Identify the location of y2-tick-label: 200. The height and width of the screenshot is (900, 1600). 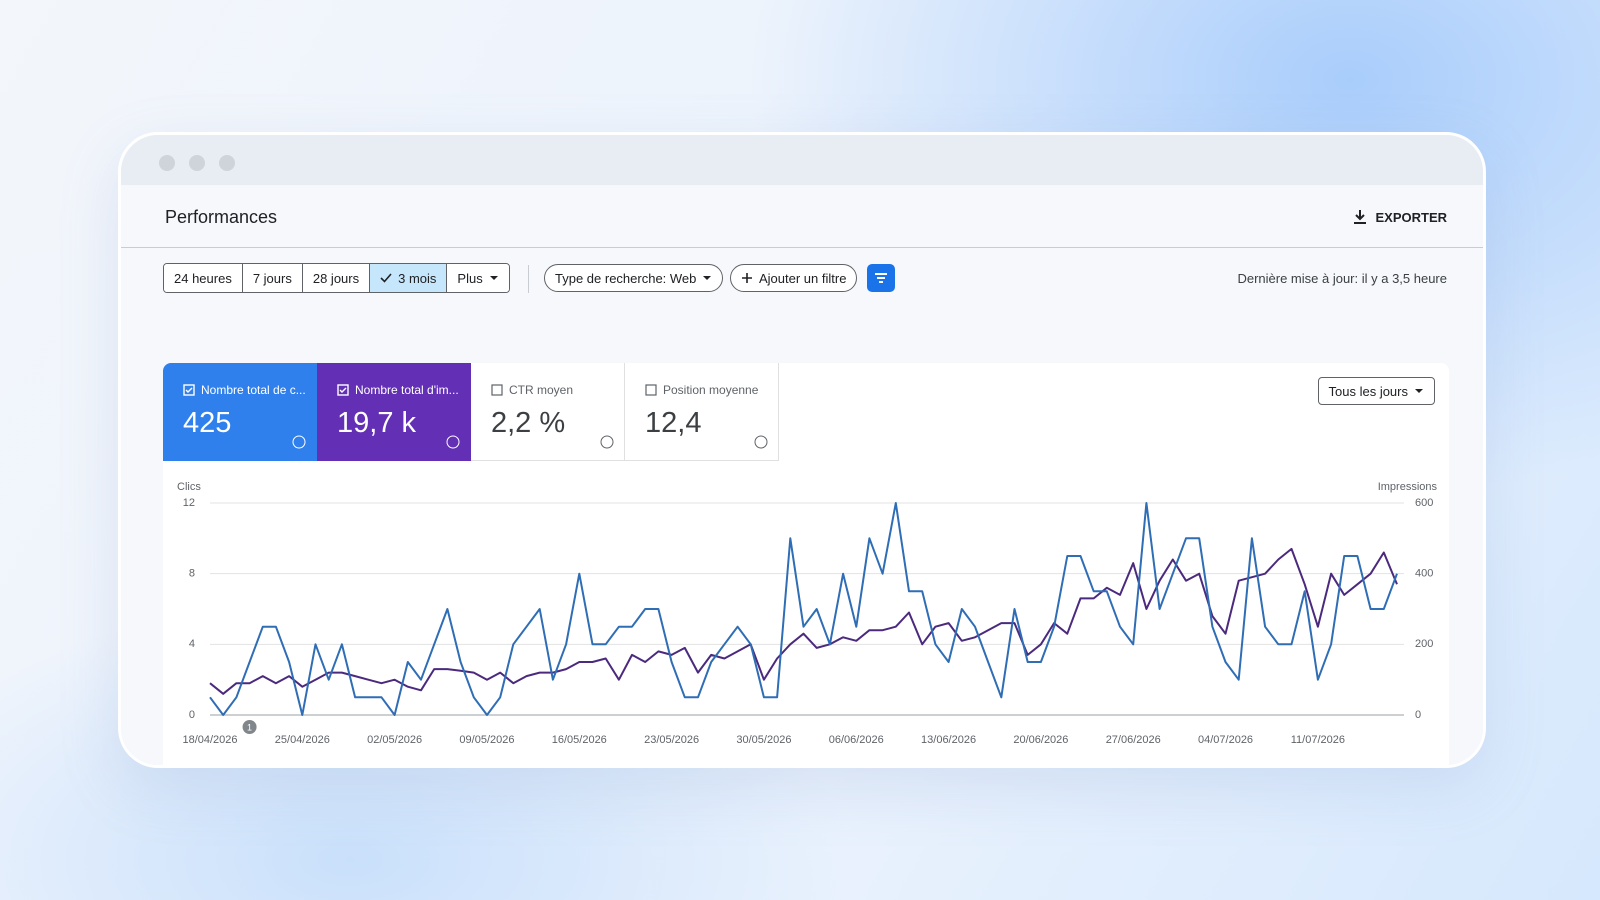
(1424, 644).